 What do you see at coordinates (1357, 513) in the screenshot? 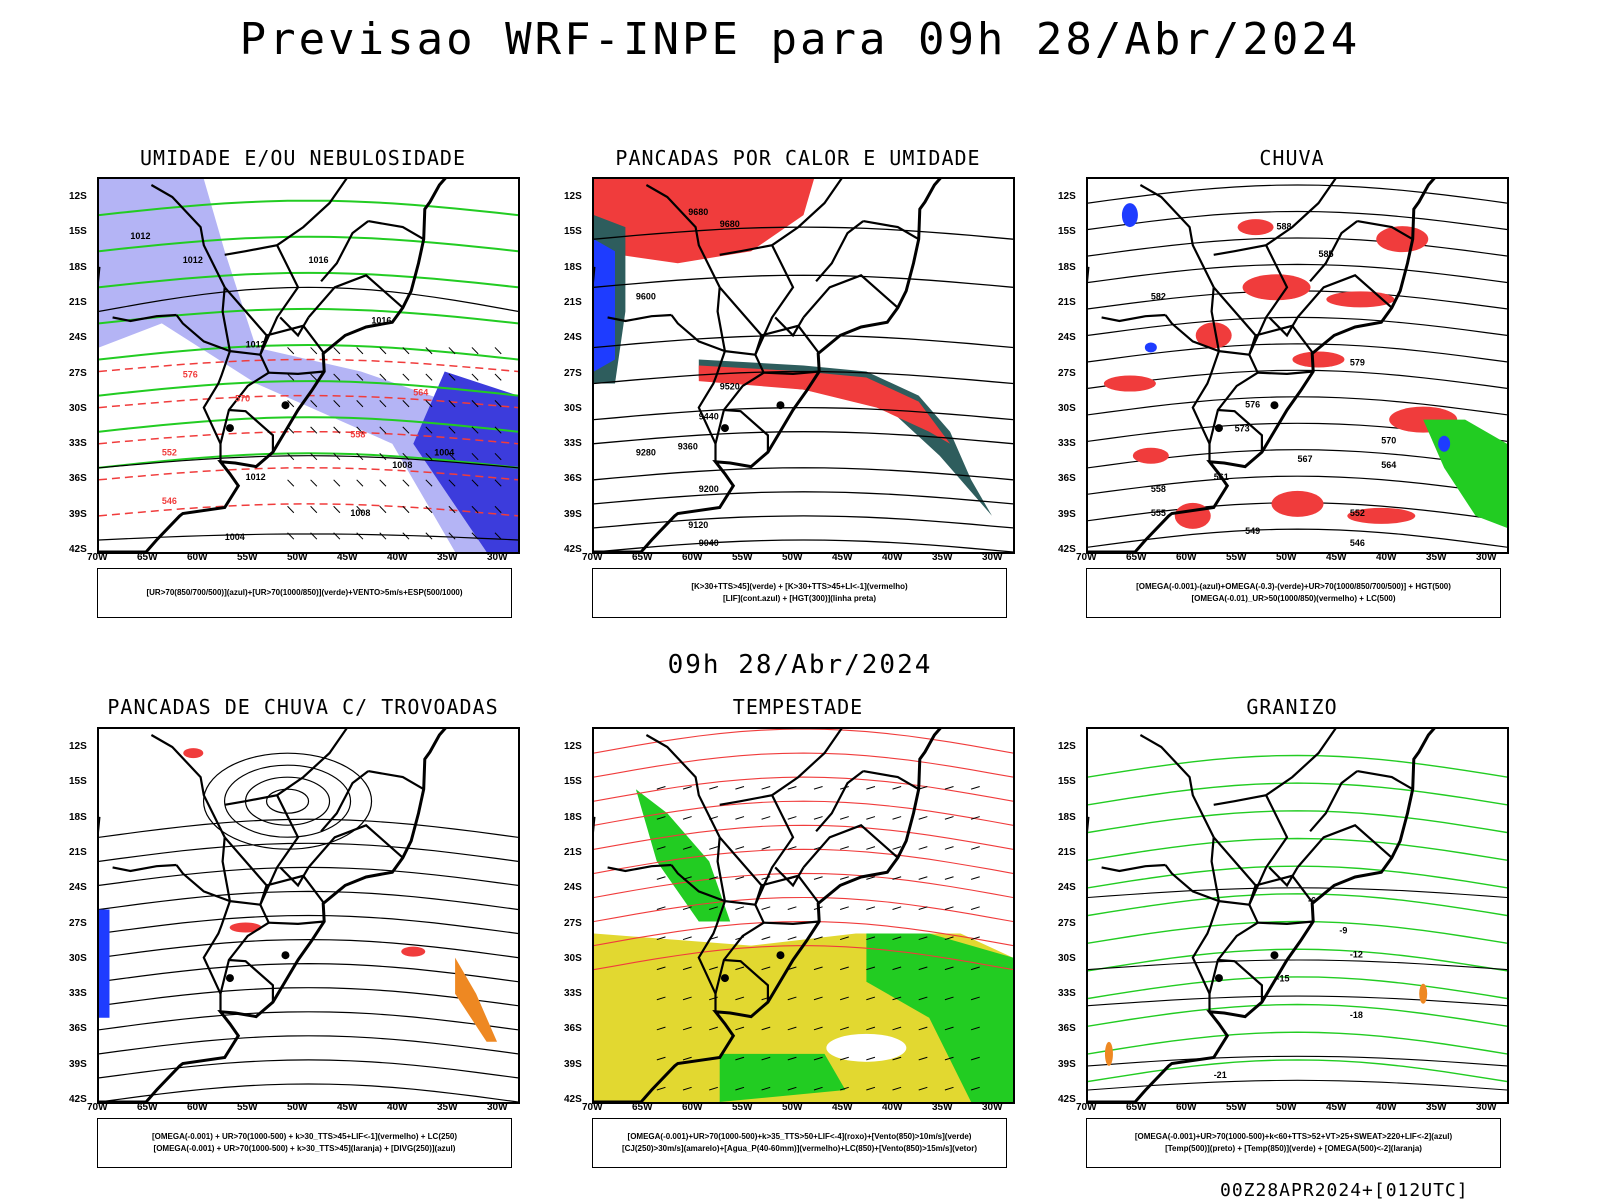
I see `contour-label: 552` at bounding box center [1357, 513].